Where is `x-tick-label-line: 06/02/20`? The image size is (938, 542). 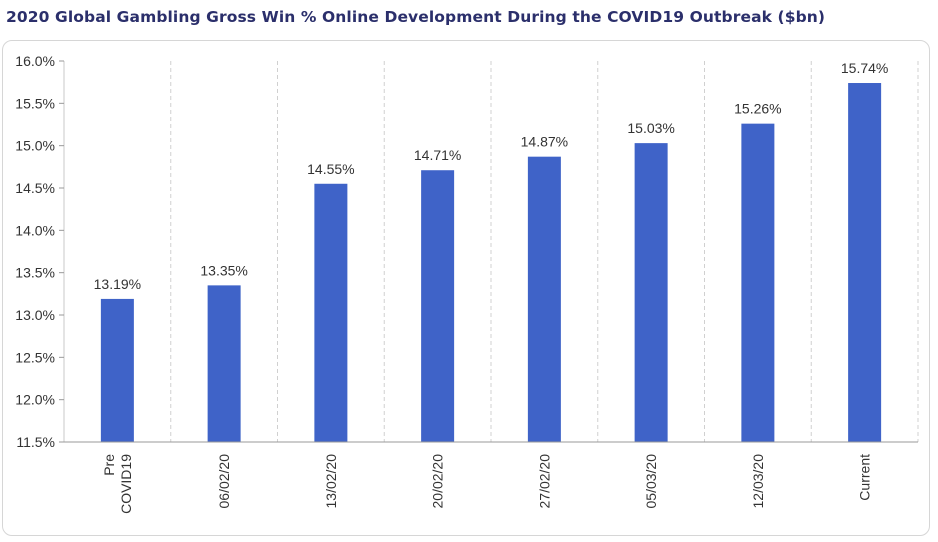
x-tick-label-line: 06/02/20 is located at coordinates (224, 481).